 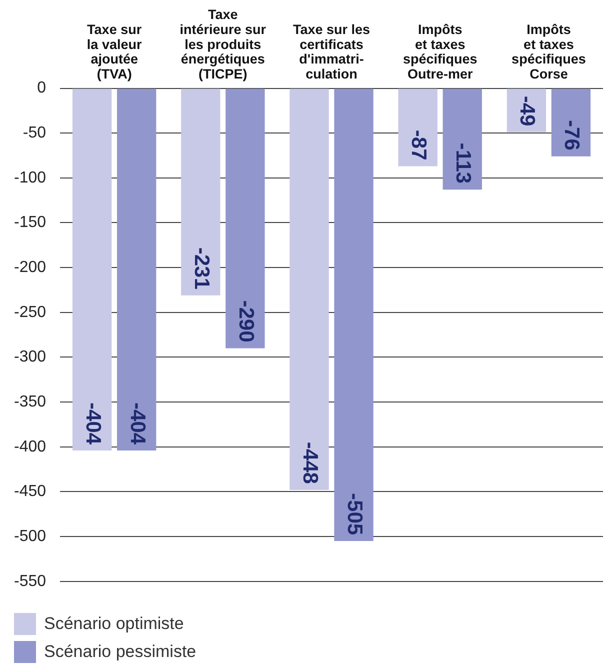 What do you see at coordinates (30, 357) in the screenshot?
I see `y-tick-label: -300` at bounding box center [30, 357].